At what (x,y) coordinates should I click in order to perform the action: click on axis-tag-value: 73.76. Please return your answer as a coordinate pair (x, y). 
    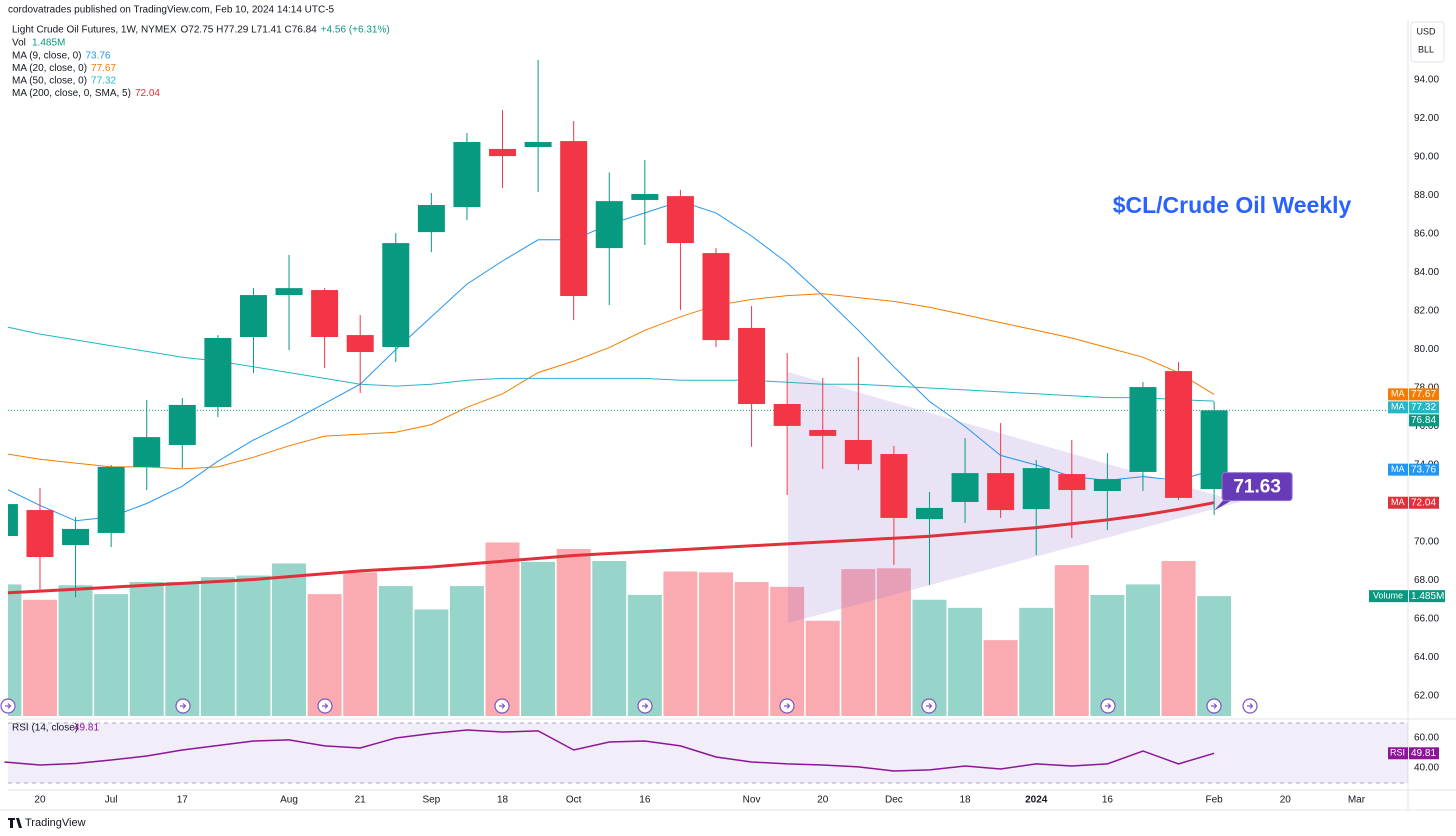
    Looking at the image, I should click on (1423, 469).